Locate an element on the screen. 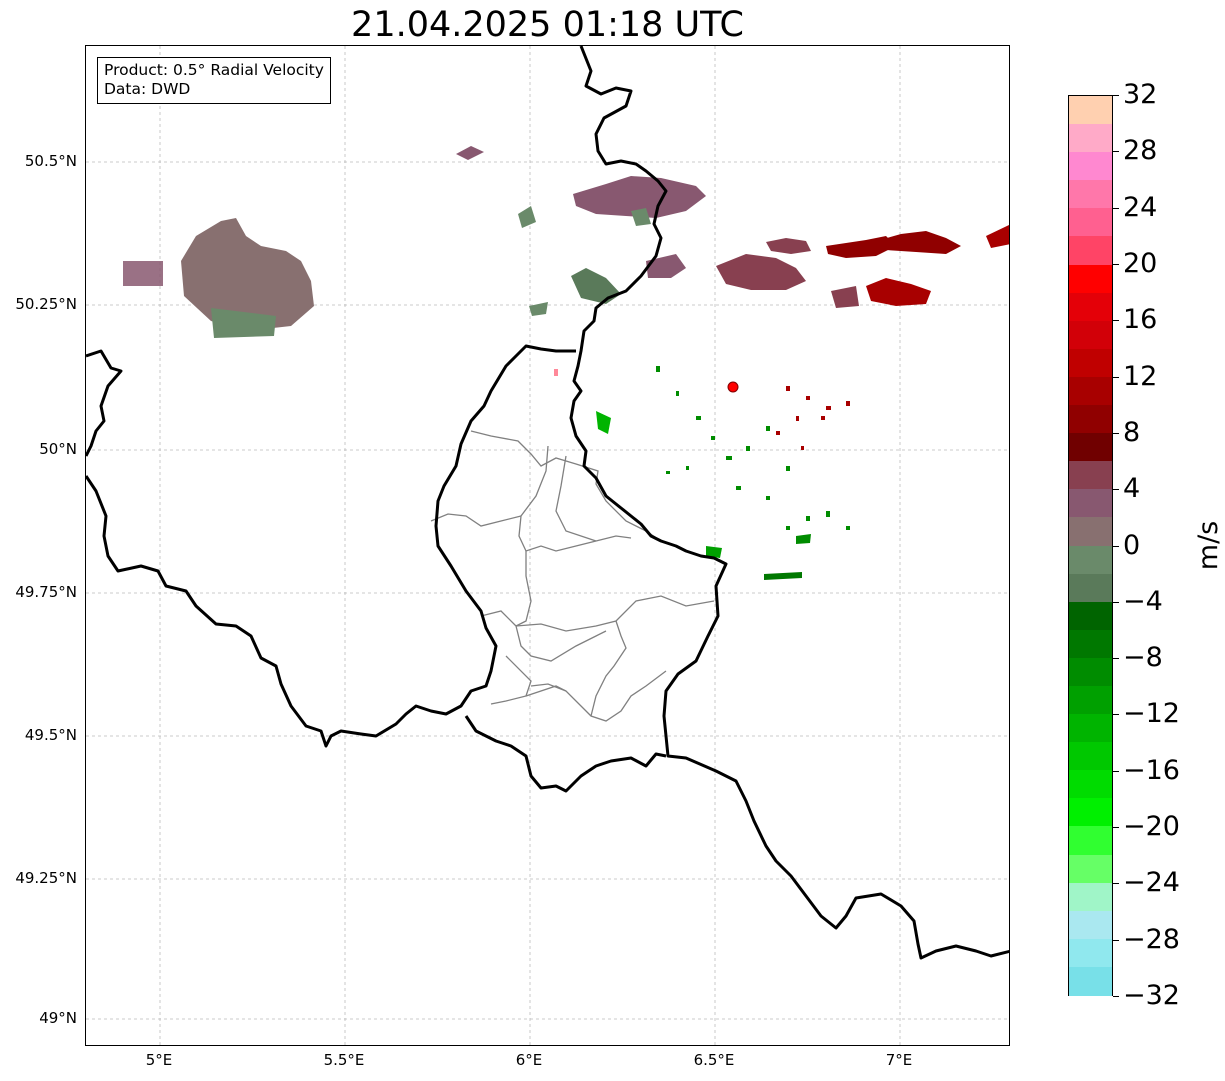 Image resolution: width=1225 pixels, height=1081 pixels. lon-tick-label: 5°E is located at coordinates (159, 1060).